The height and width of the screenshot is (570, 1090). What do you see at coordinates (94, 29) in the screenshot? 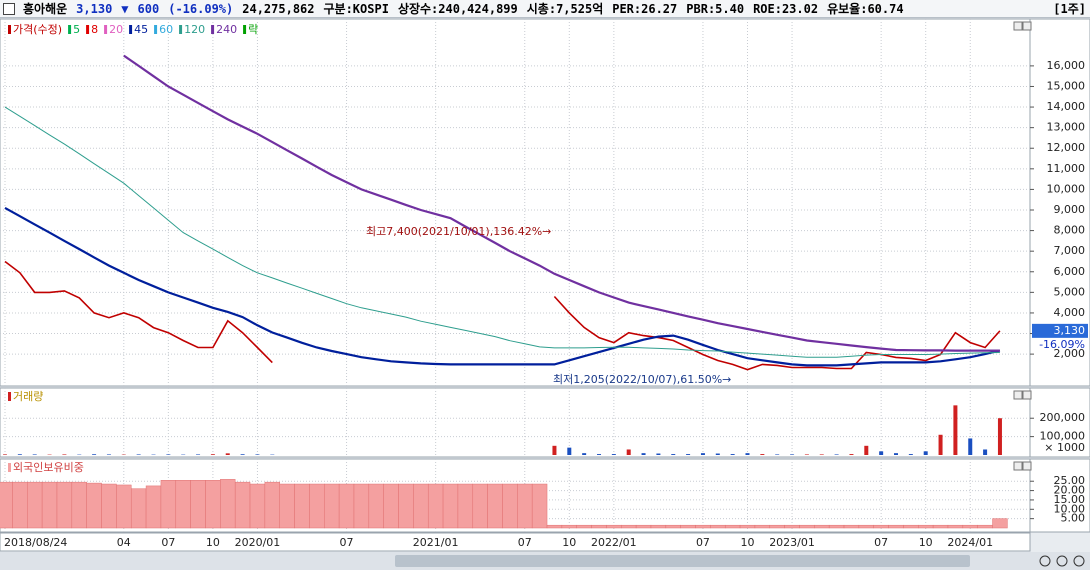
I see `legend-label: 8` at bounding box center [94, 29].